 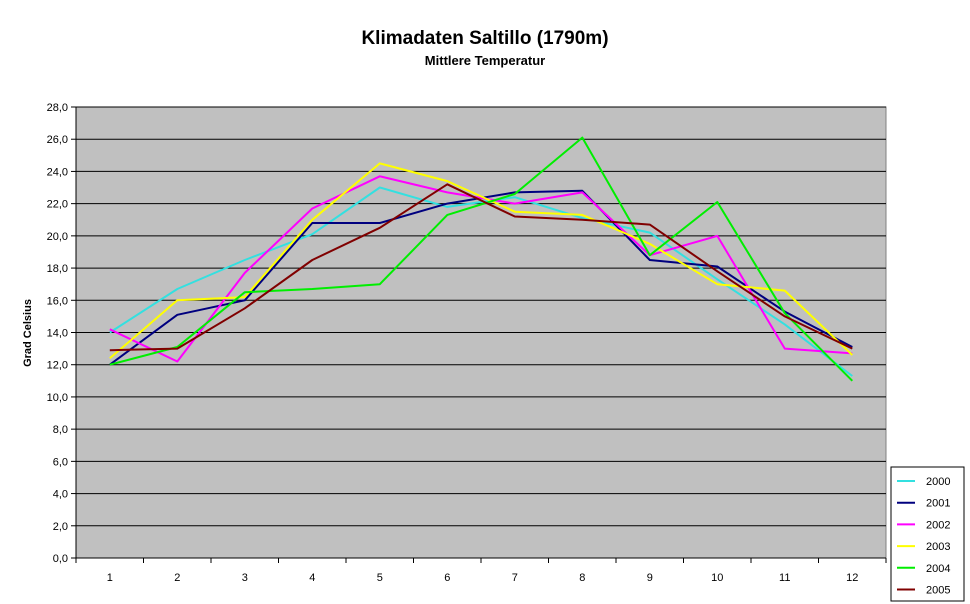 I want to click on x-tick-label: 1, so click(x=110, y=578).